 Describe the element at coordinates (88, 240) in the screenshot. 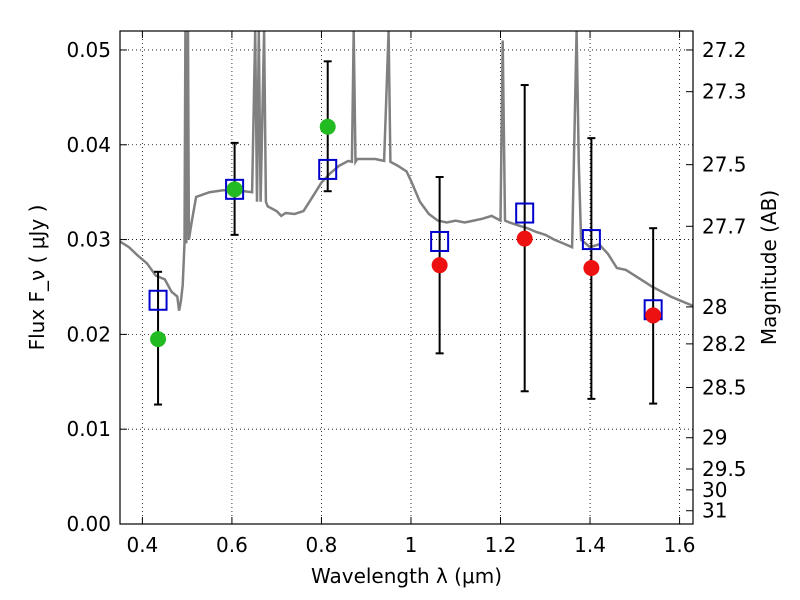

I see `y-tick-label: 0.03` at that location.